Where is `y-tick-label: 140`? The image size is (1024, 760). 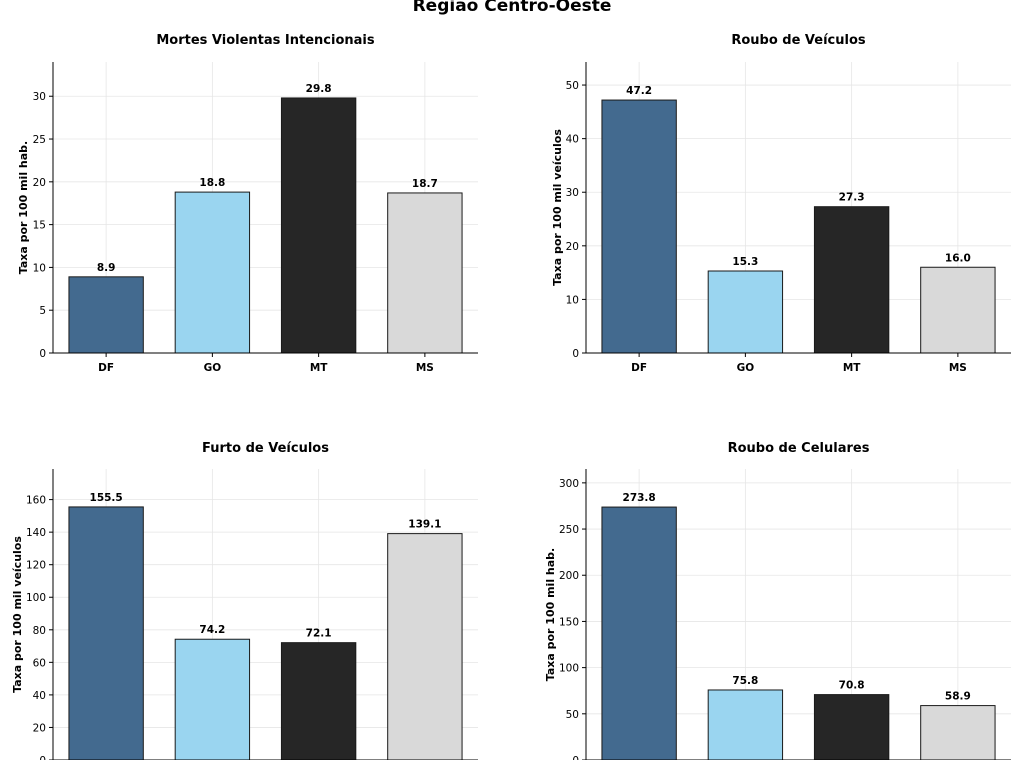
y-tick-label: 140 is located at coordinates (36, 533).